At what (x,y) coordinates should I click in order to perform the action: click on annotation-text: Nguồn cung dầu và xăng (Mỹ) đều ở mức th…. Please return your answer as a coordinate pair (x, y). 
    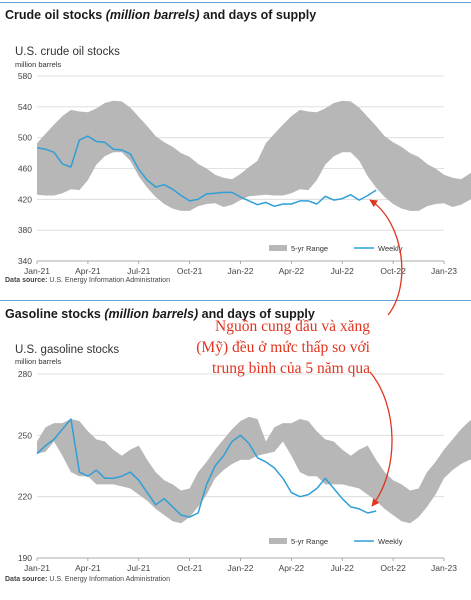
    Looking at the image, I should click on (270, 347).